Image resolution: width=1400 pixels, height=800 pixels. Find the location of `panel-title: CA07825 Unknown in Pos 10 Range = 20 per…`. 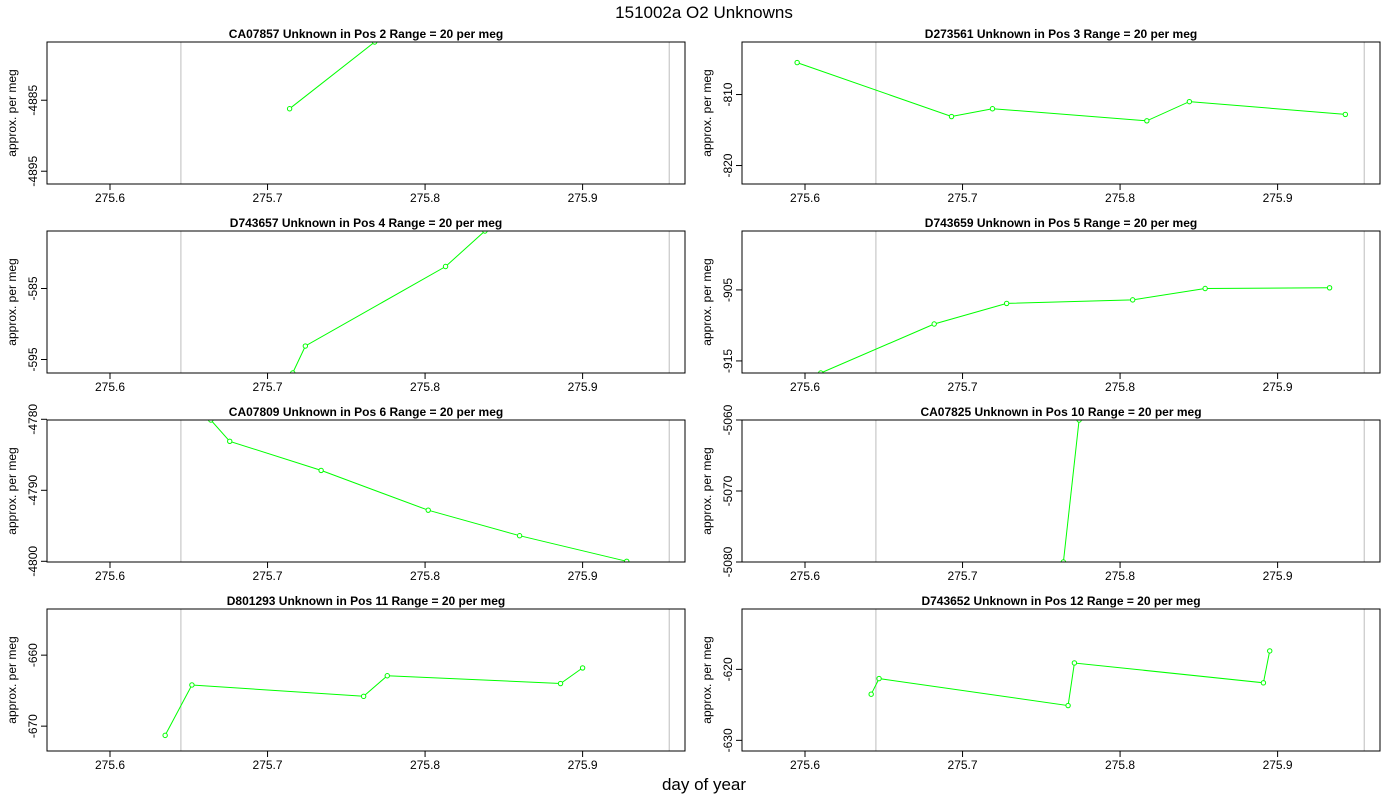

panel-title: CA07825 Unknown in Pos 10 Range = 20 per… is located at coordinates (1060, 412).